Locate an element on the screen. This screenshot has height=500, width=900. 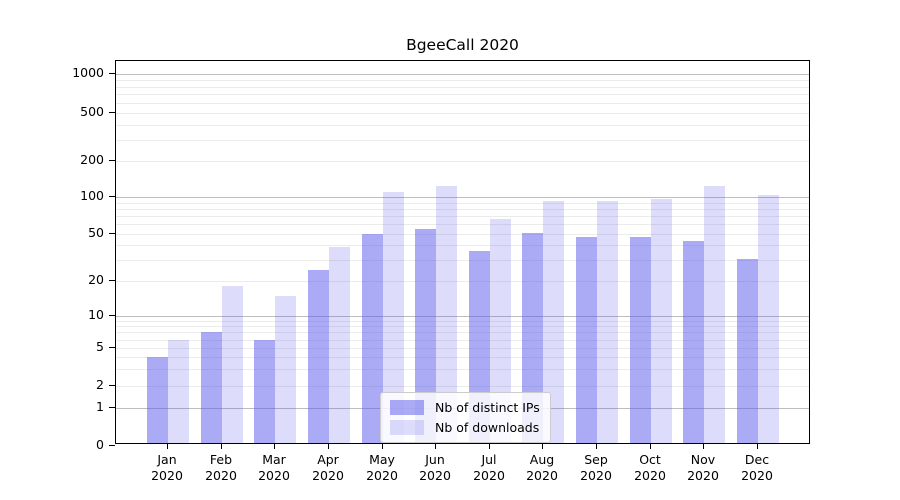
x-tick-label-month: Jul is located at coordinates (489, 459).